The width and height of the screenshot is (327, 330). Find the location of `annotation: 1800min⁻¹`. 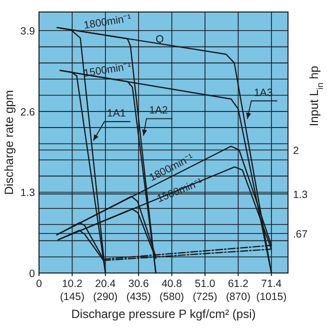

annotation: 1800min⁻¹ is located at coordinates (107, 22).